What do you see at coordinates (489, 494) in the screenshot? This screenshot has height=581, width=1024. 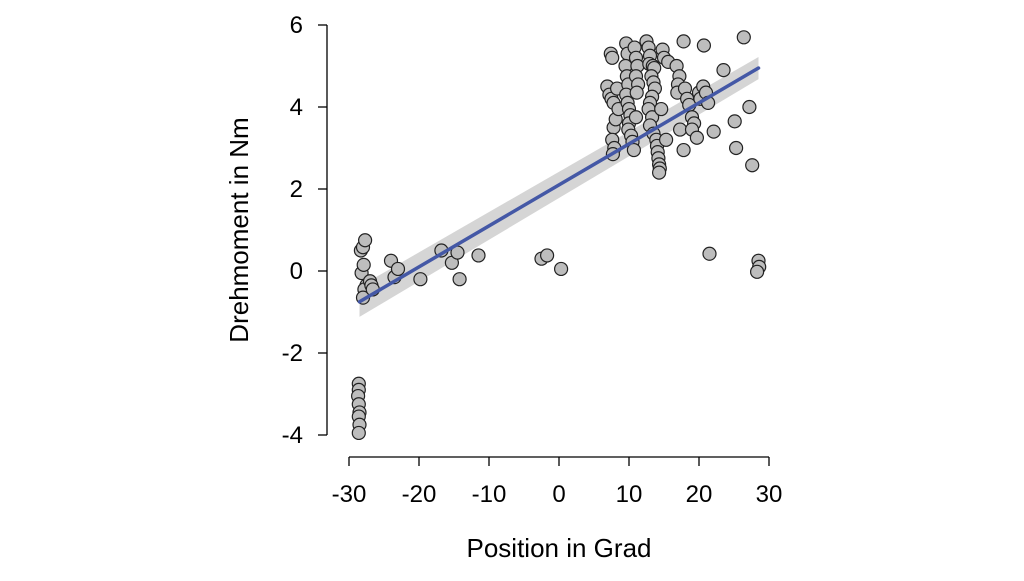 I see `x-tick-label: -10` at bounding box center [489, 494].